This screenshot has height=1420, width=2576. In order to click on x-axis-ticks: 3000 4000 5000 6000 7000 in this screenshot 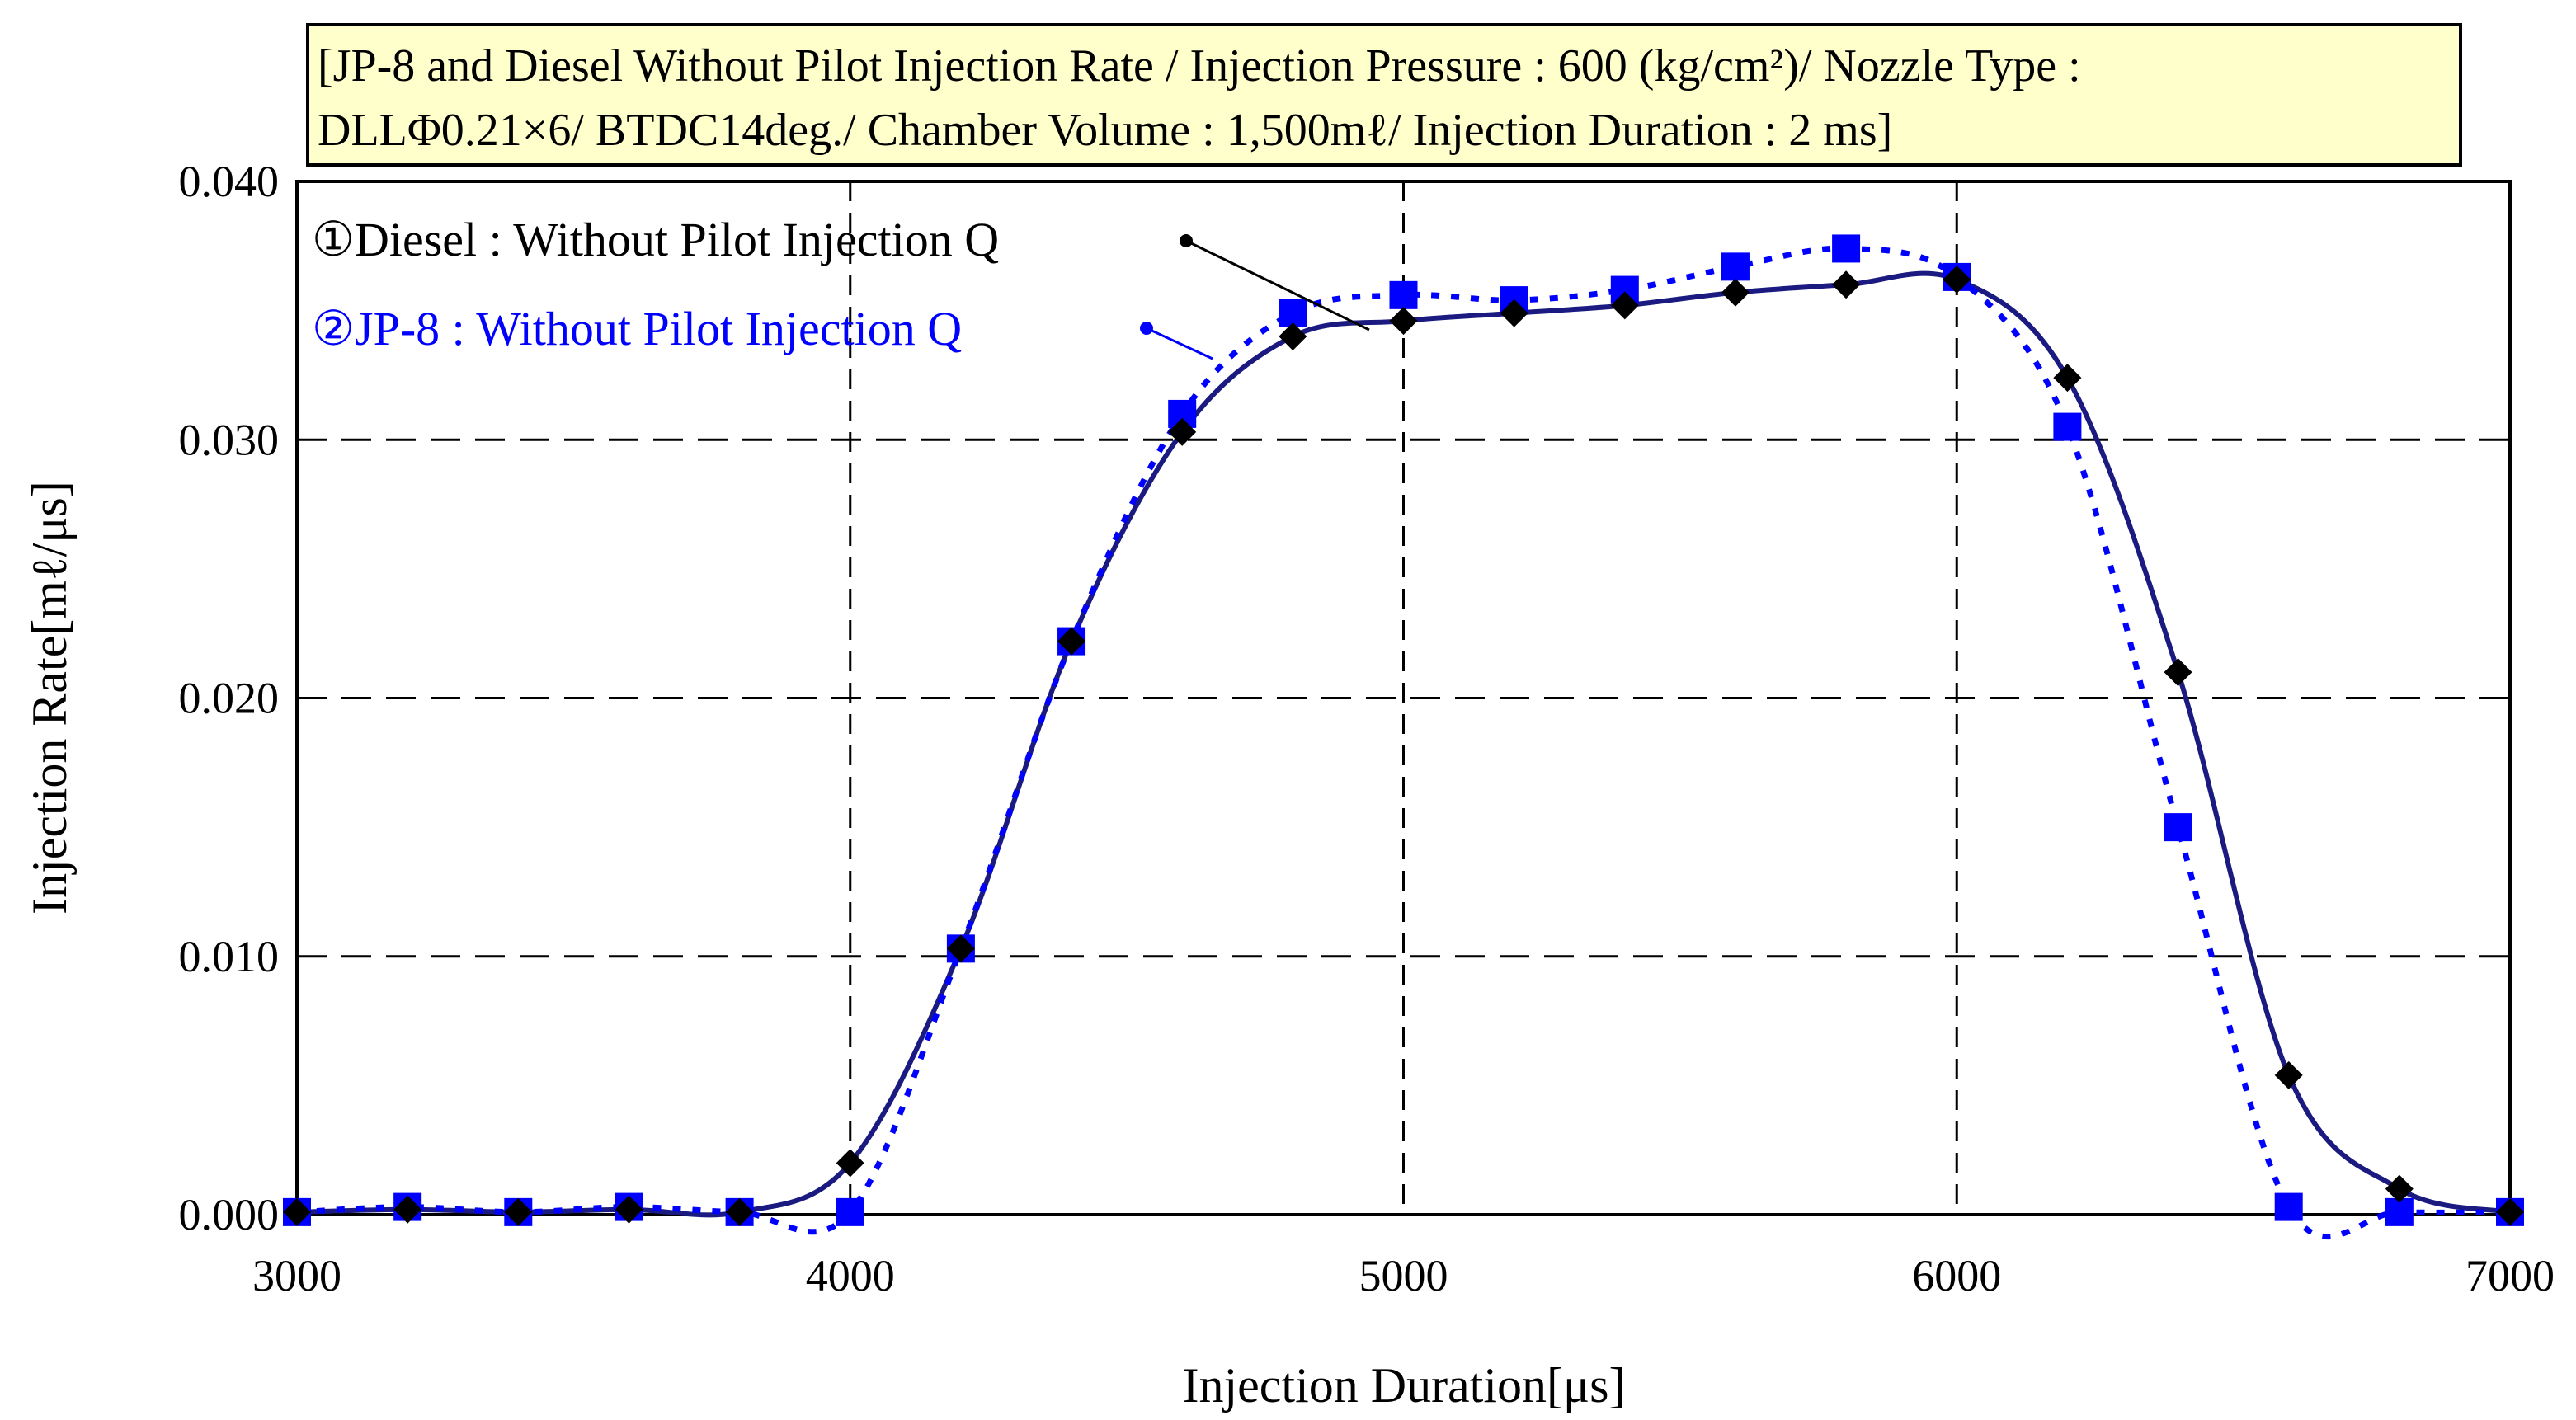, I will do `click(1404, 1275)`.